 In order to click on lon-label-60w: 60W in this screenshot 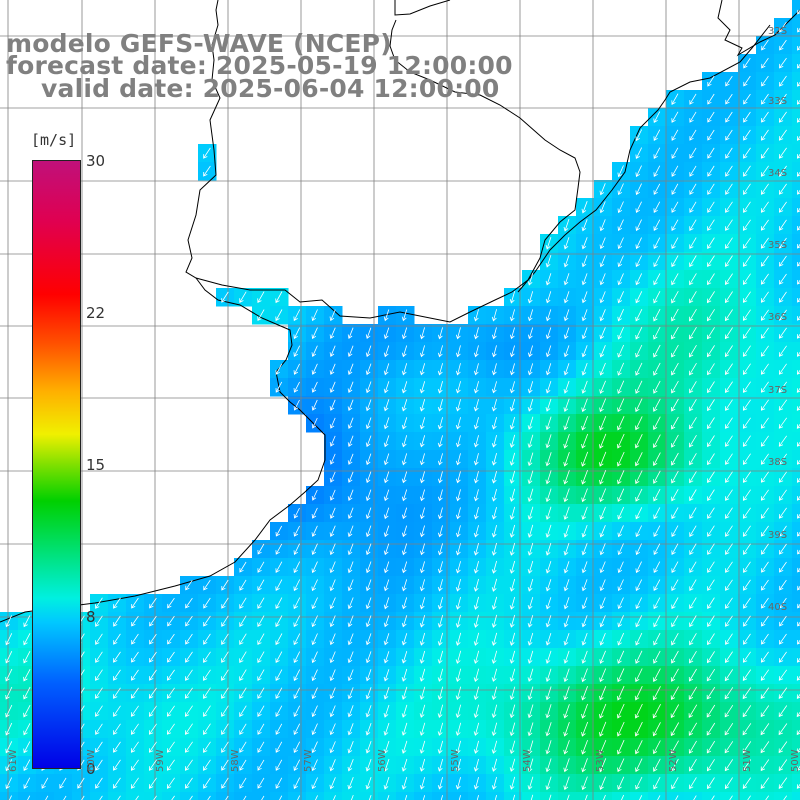, I will do `click(91, 760)`.